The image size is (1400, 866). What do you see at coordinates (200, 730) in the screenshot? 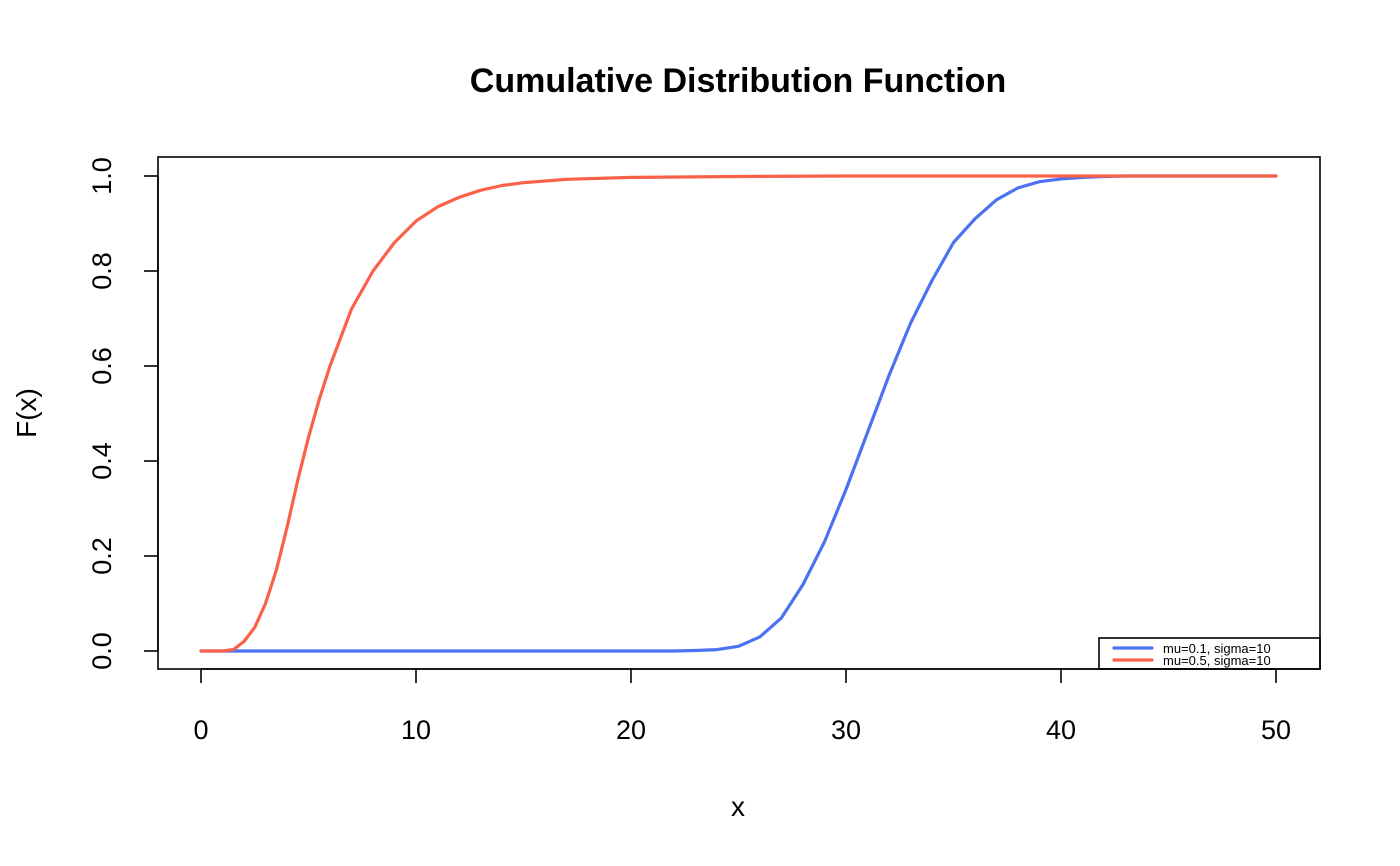
I see `x-tick-label: 0` at bounding box center [200, 730].